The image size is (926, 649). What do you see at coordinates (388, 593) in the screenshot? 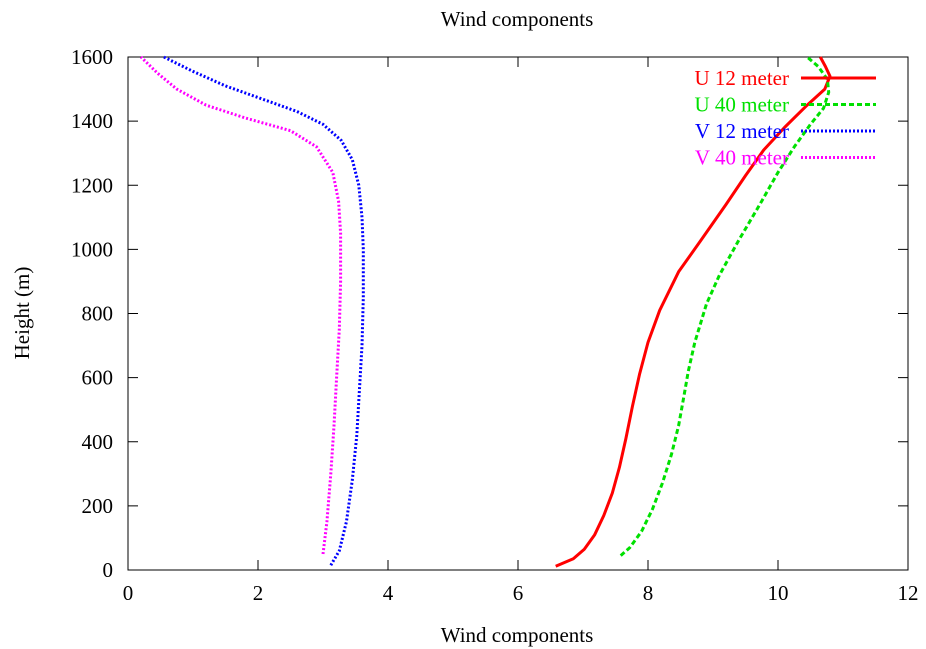
I see `x-tick-label: 4` at bounding box center [388, 593].